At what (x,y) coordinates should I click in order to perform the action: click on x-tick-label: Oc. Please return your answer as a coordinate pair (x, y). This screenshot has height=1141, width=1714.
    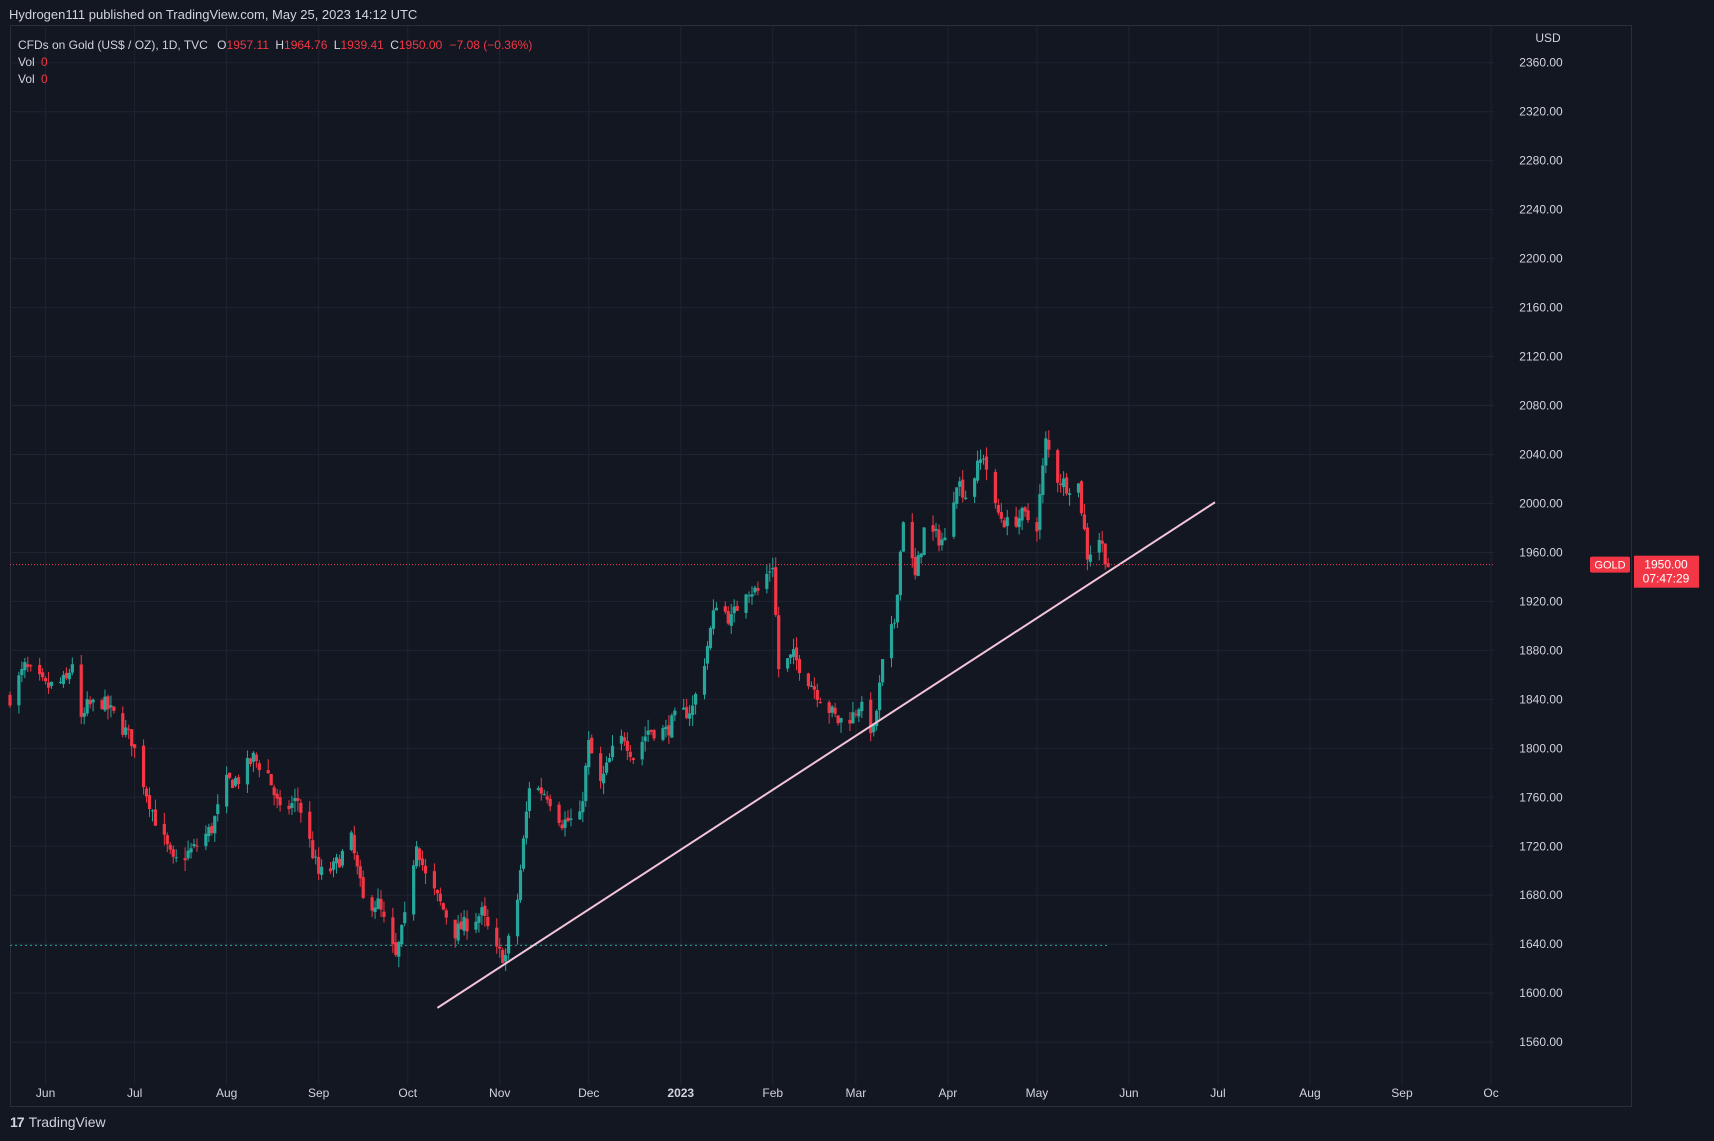
    Looking at the image, I should click on (1490, 1093).